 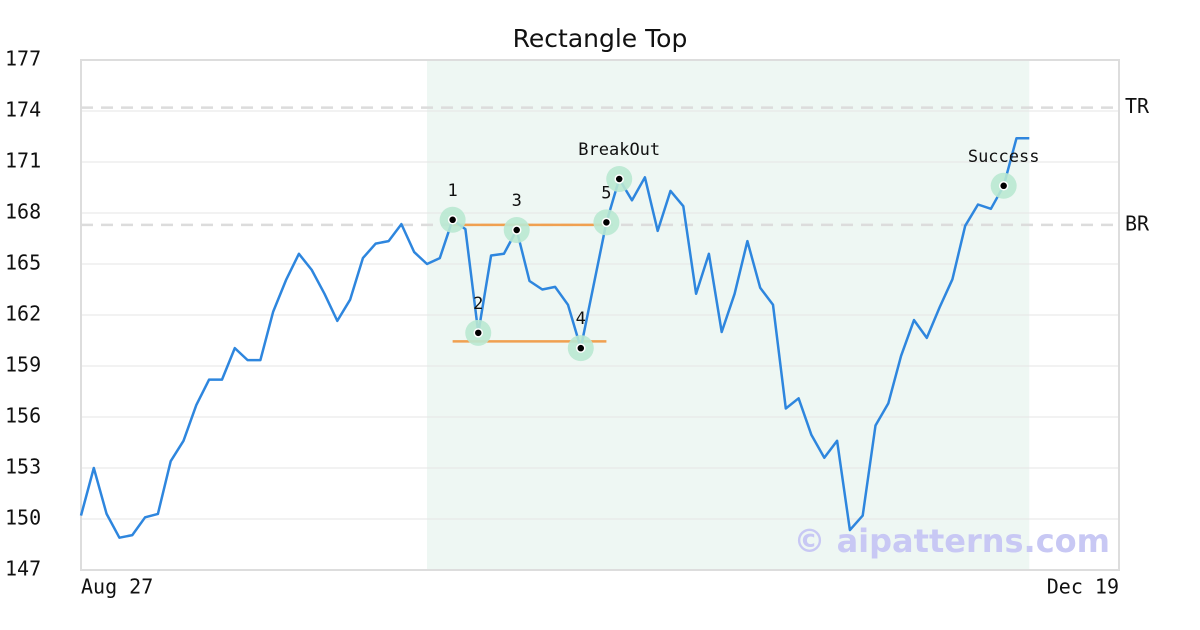 I want to click on level-label: BR, so click(x=1137, y=223).